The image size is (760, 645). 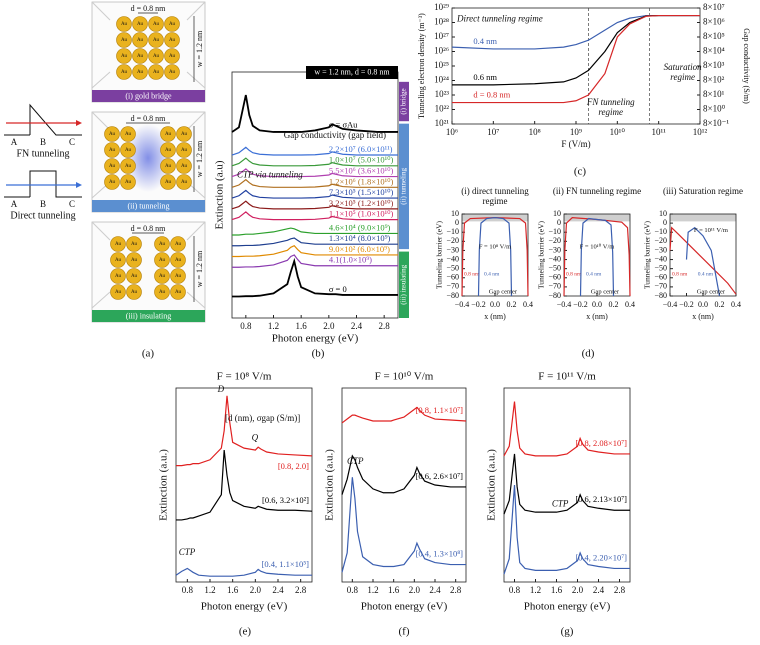 I want to click on x-tick-label: 0.8, so click(x=515, y=590).